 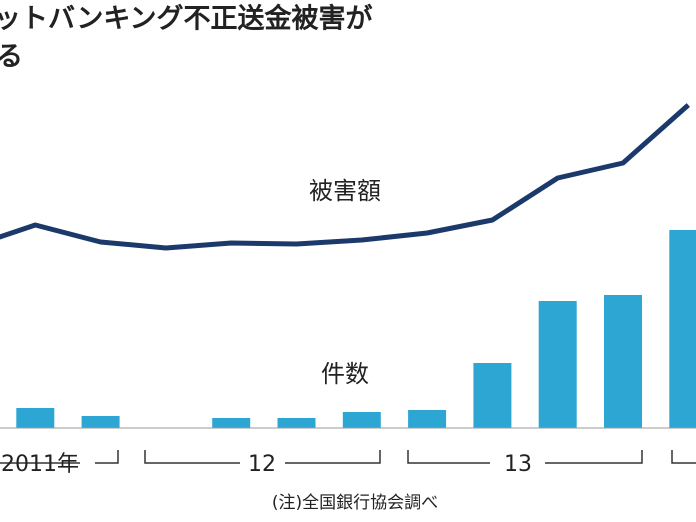 I want to click on series-label: 被害額, so click(x=345, y=191).